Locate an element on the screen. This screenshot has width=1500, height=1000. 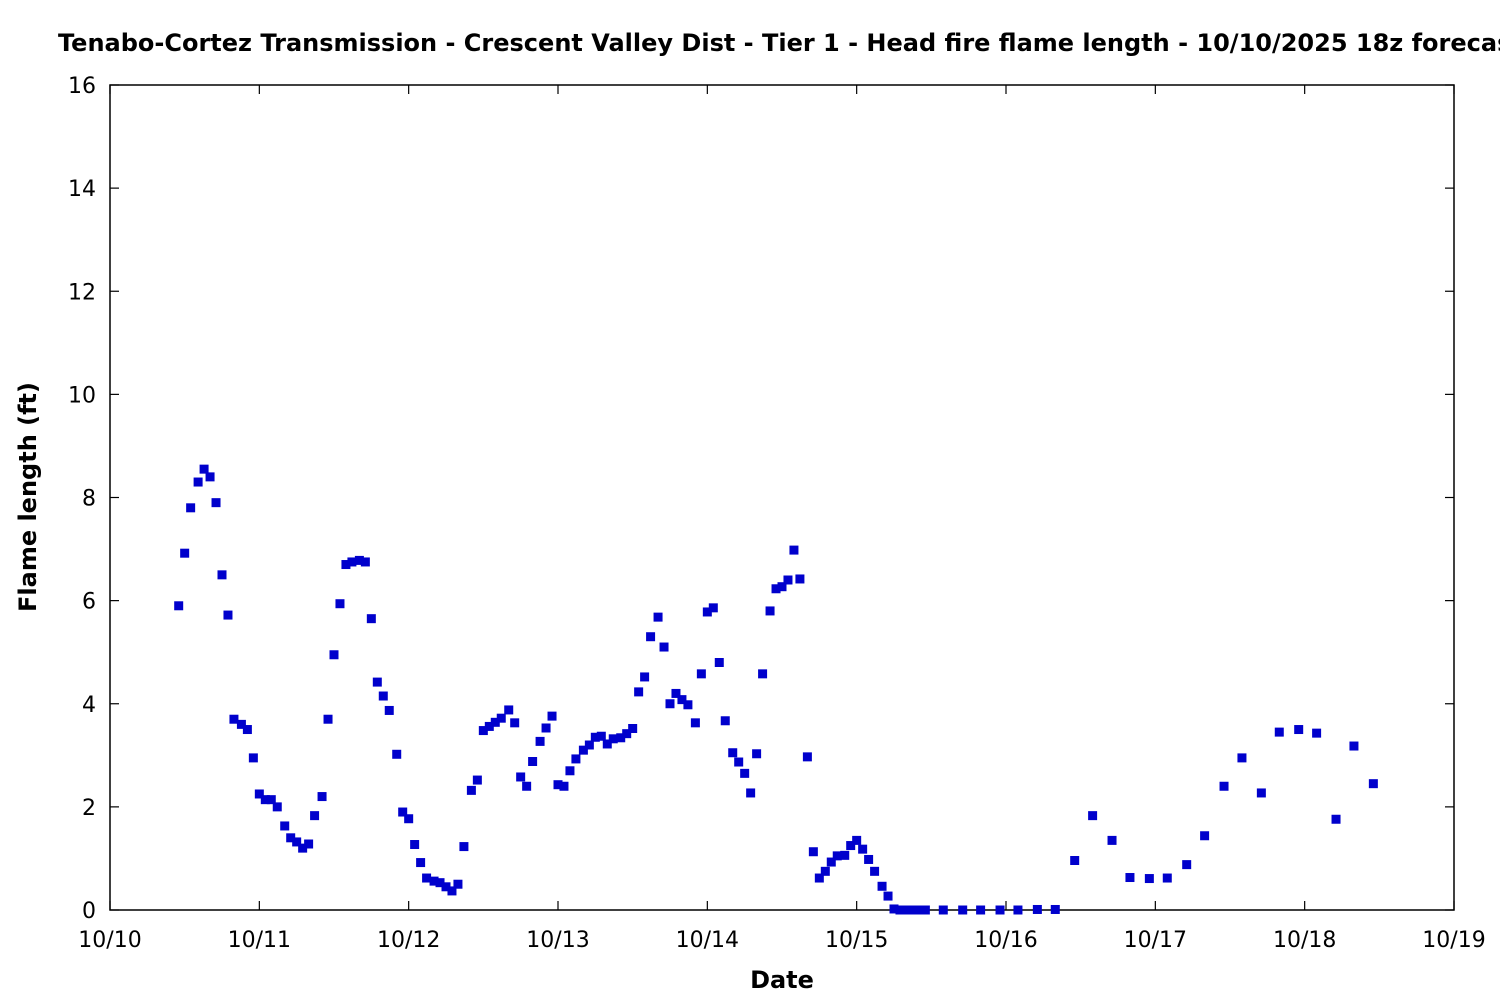
x-tick-label: 10/15 is located at coordinates (856, 940).